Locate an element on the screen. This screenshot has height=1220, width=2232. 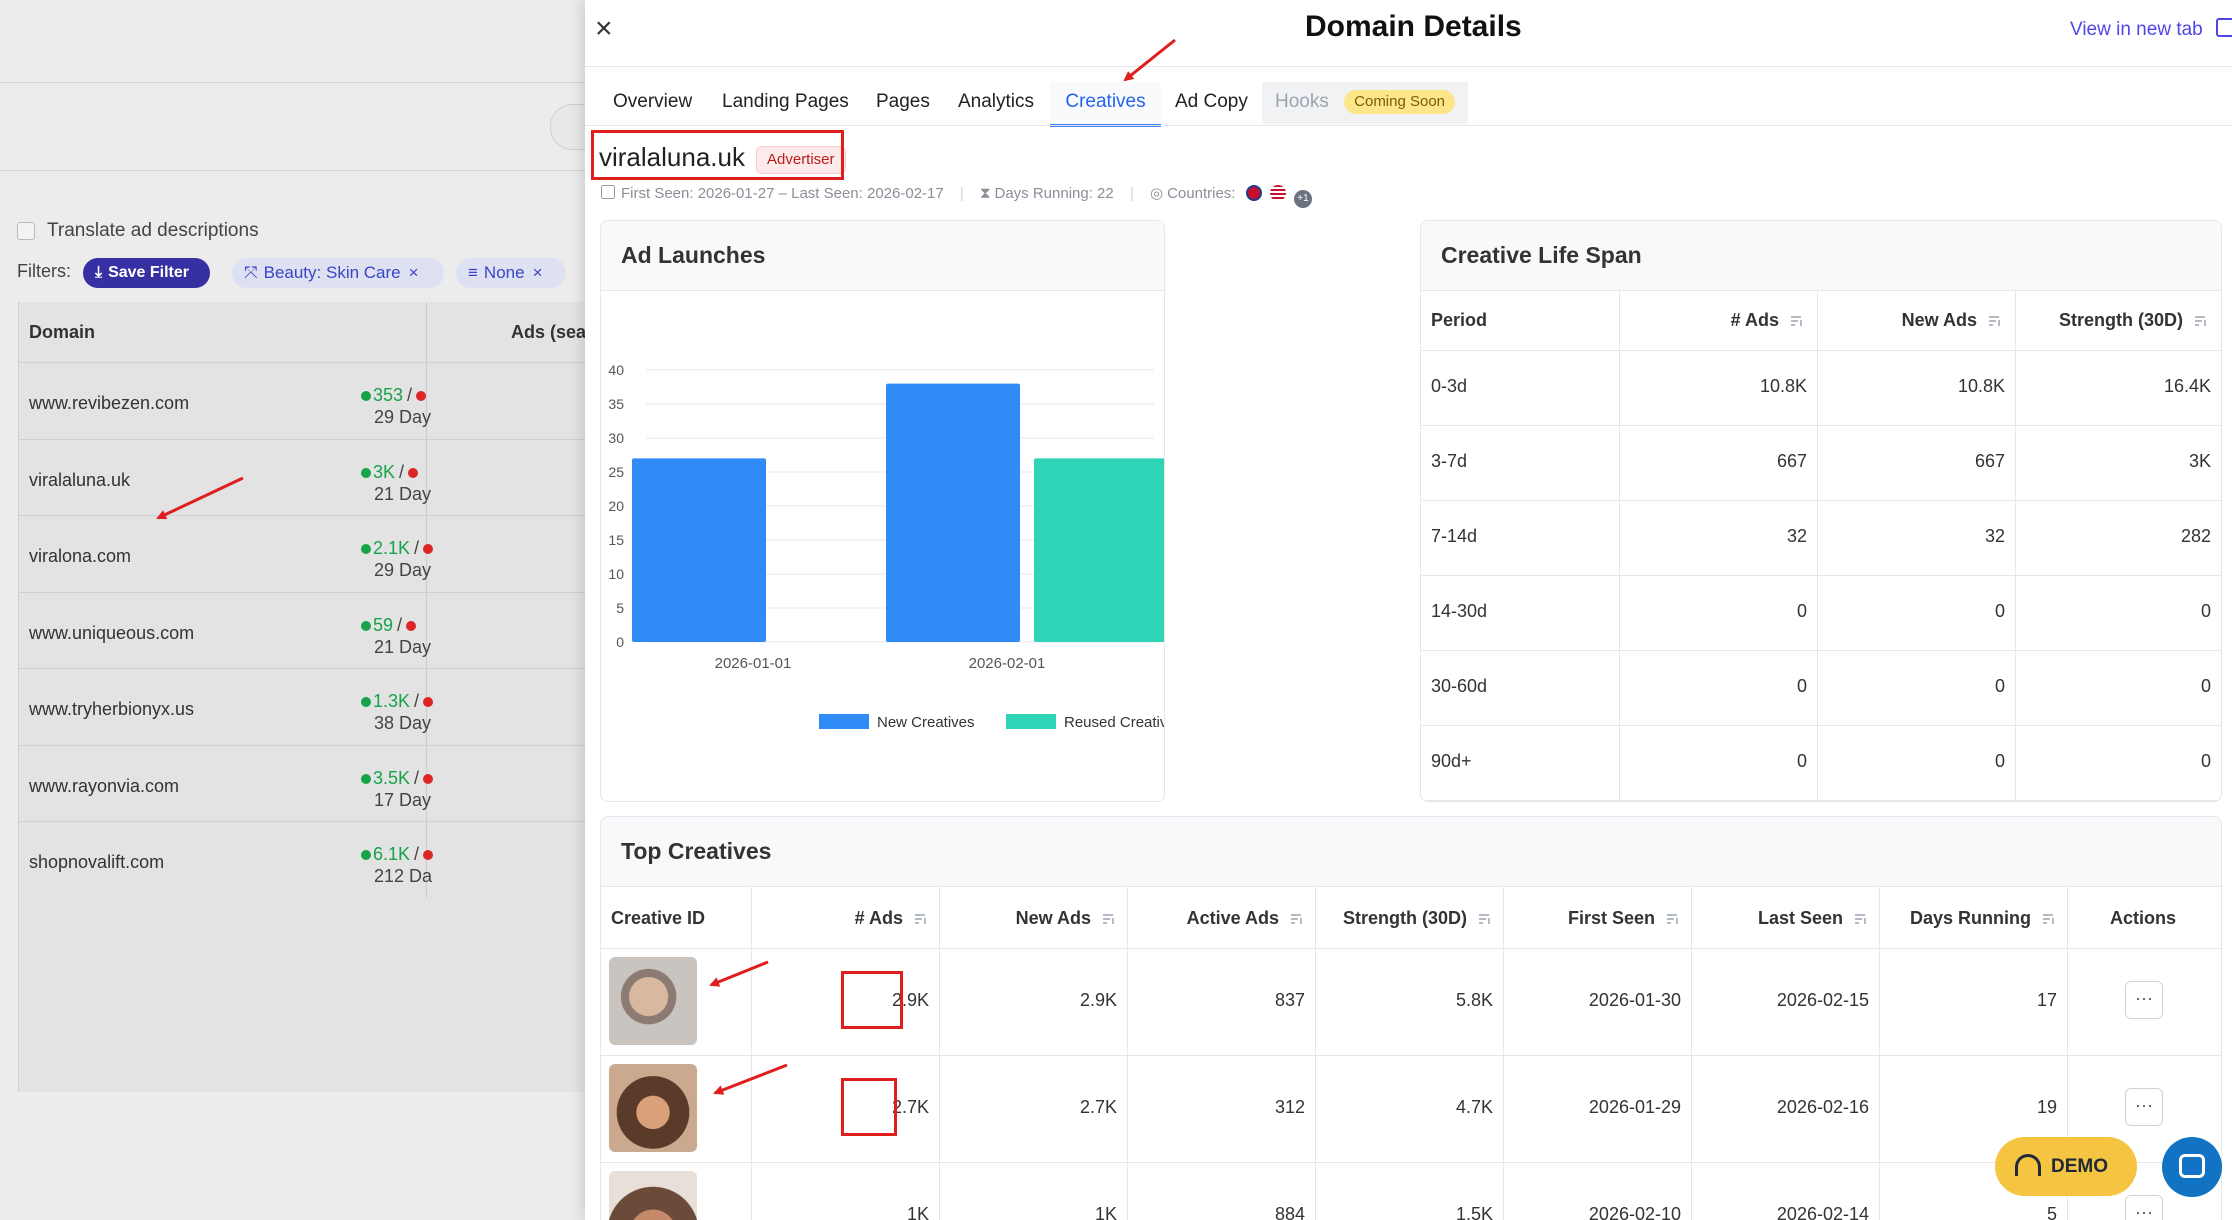
tab-pages: Pages is located at coordinates (903, 101).